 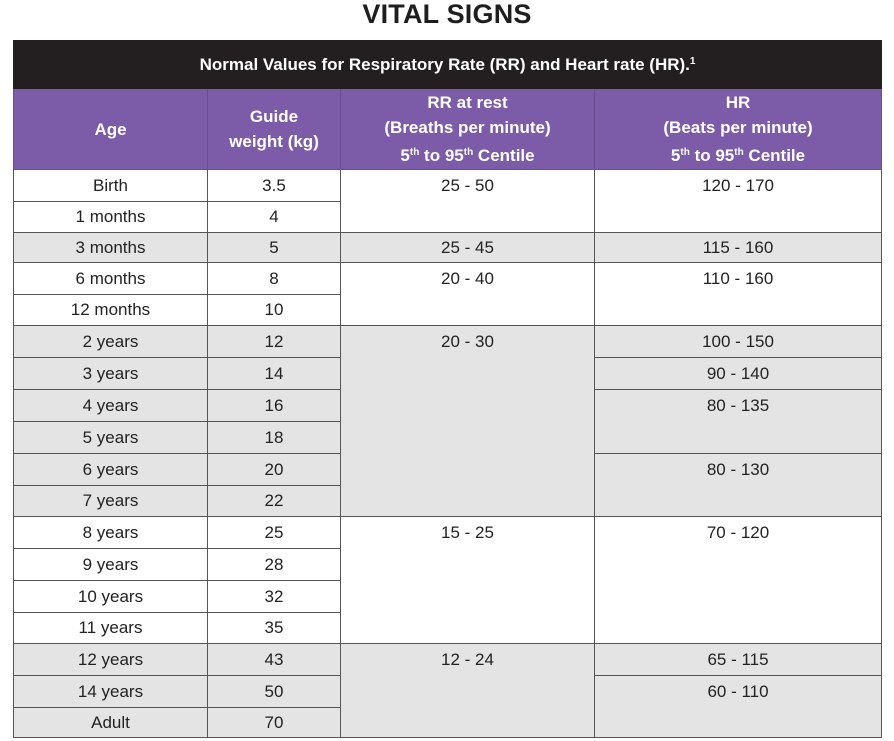 I want to click on age-cell: 3 years, so click(x=110, y=373).